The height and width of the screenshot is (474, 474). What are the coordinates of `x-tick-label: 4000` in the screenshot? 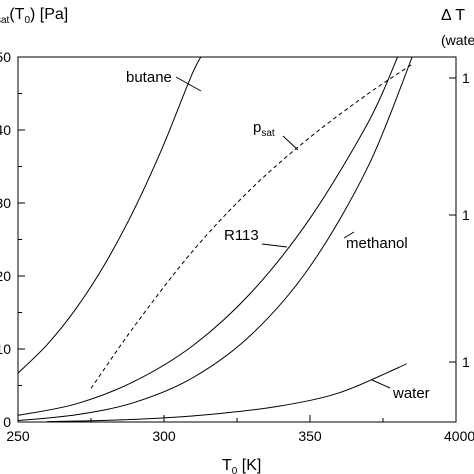 It's located at (459, 436).